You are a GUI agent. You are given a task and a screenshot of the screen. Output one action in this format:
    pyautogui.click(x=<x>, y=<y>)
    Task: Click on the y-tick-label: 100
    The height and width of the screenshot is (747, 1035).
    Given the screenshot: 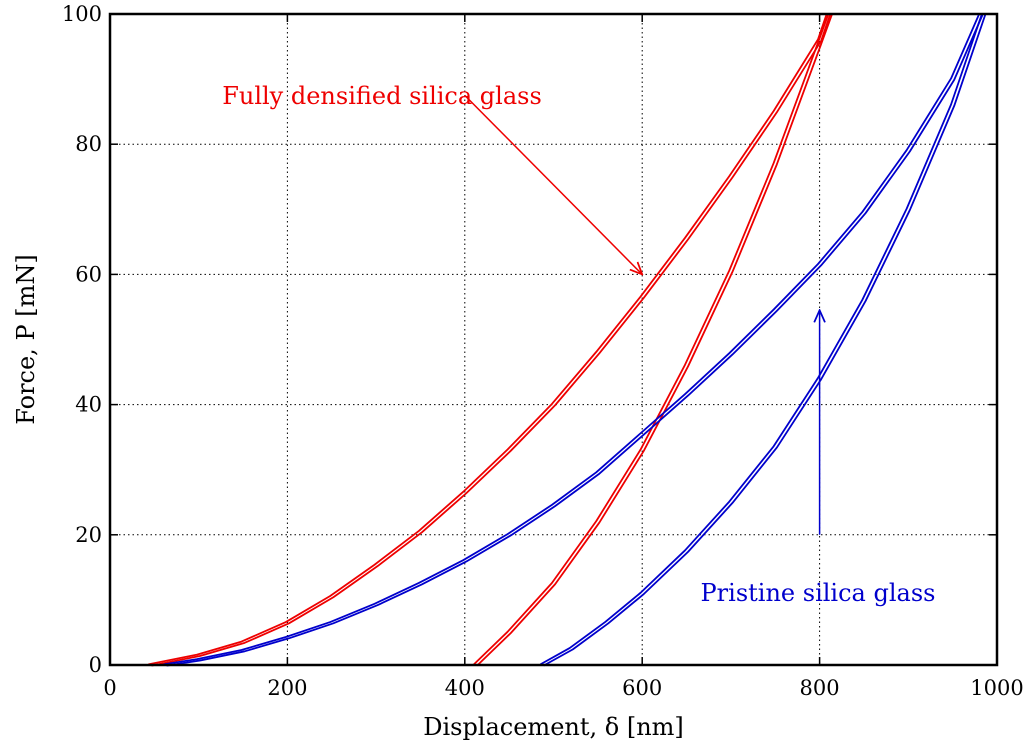 What is the action you would take?
    pyautogui.click(x=82, y=14)
    